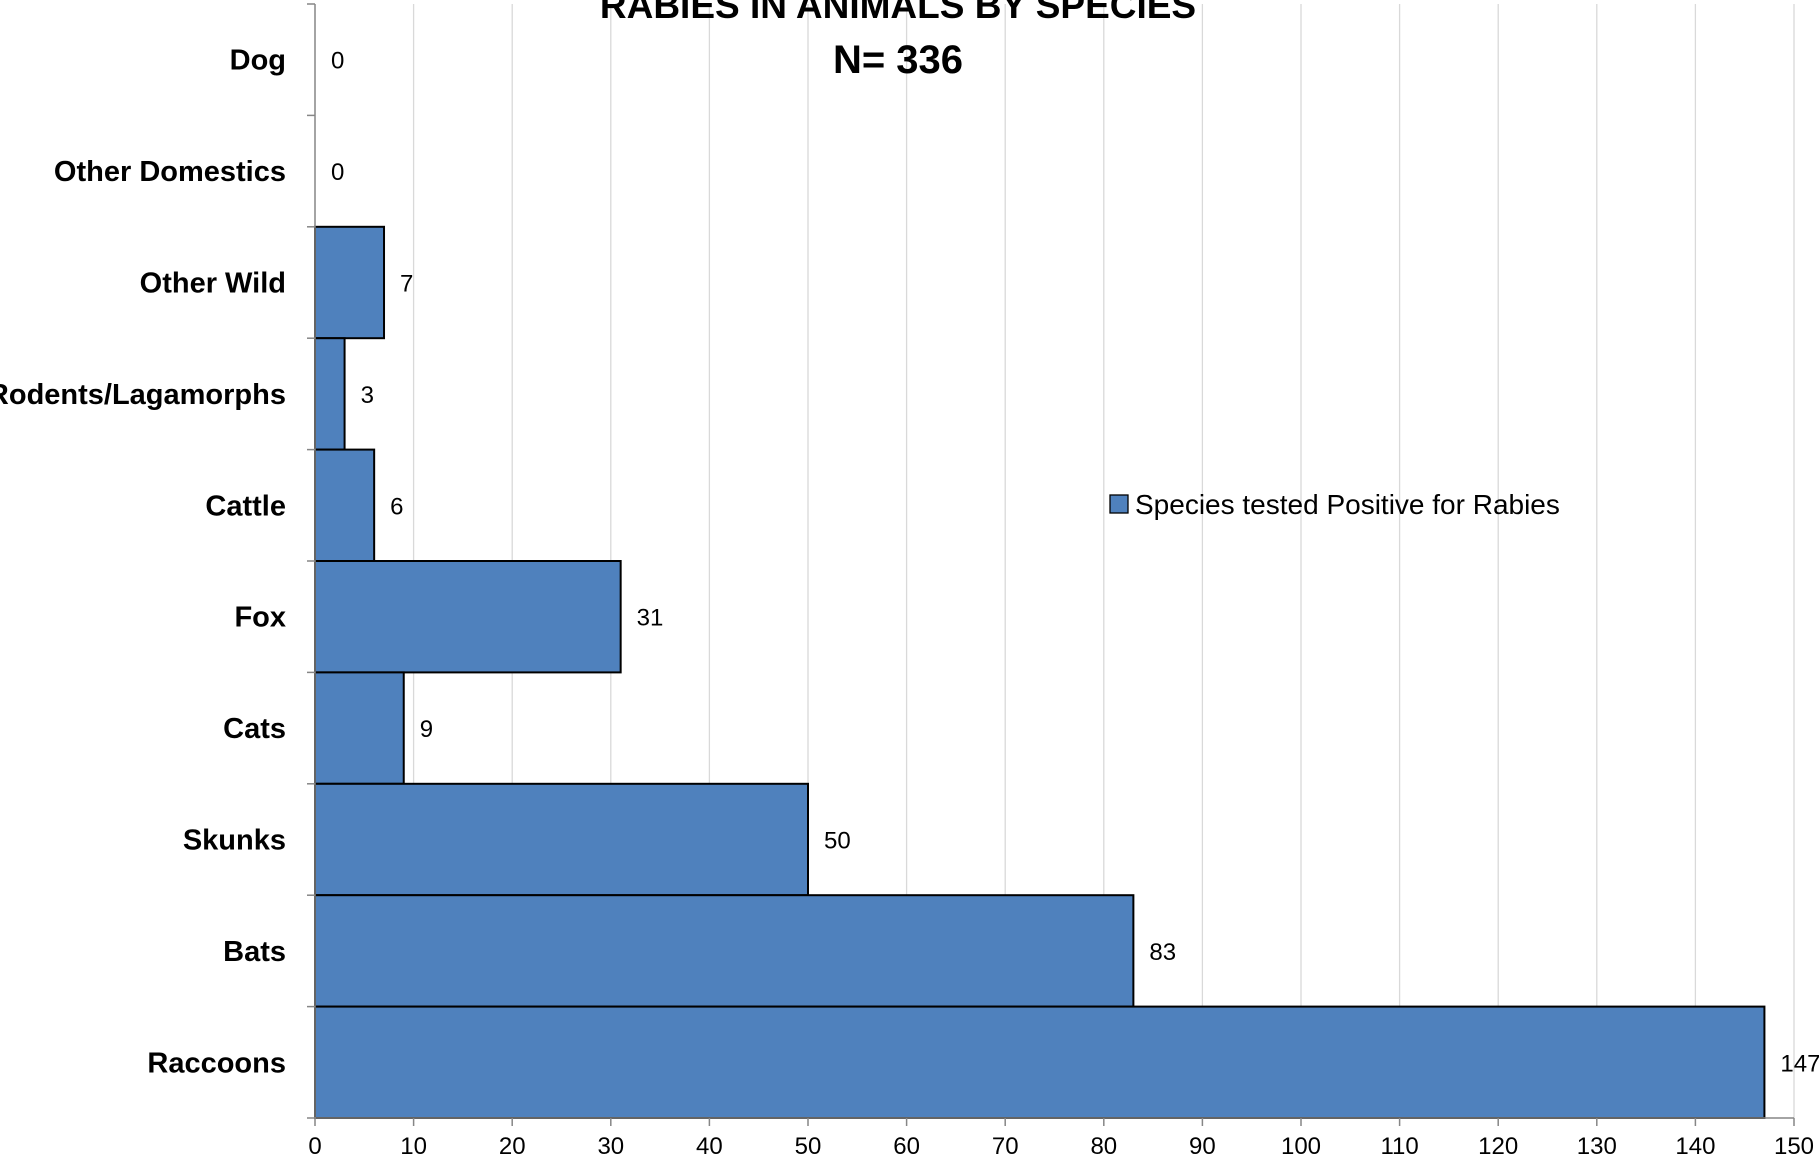 The image size is (1819, 1166). Describe the element at coordinates (1597, 1146) in the screenshot. I see `x-tick-label-130: 130` at that location.